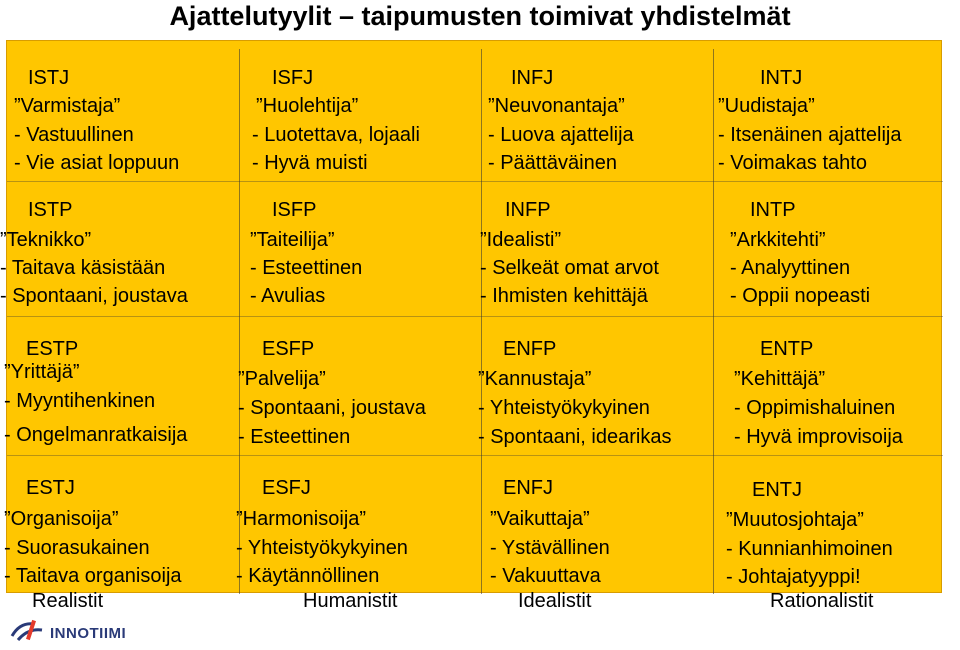 The image size is (960, 650). I want to click on type-trait: - Ongelmanratkaisija, so click(96, 435).